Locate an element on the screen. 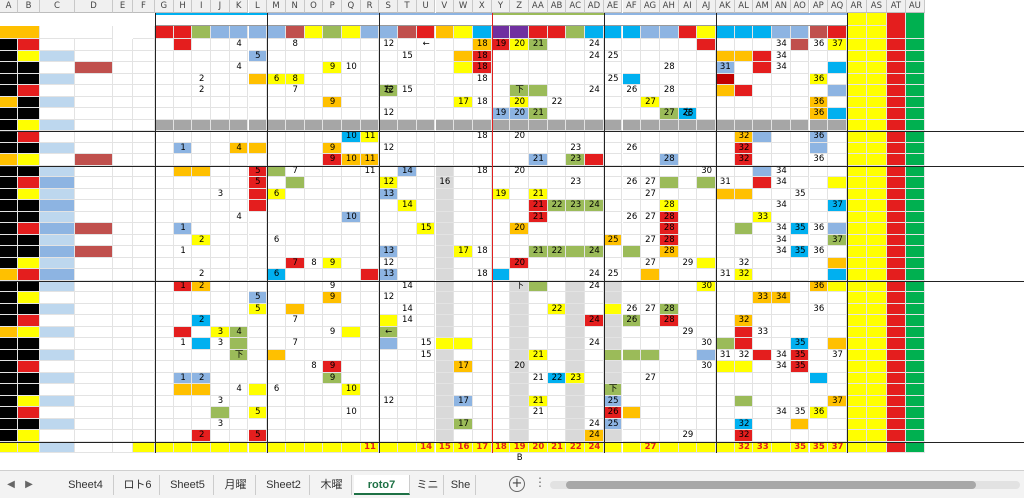 The height and width of the screenshot is (498, 1024). cell-value: 35 is located at coordinates (800, 354).